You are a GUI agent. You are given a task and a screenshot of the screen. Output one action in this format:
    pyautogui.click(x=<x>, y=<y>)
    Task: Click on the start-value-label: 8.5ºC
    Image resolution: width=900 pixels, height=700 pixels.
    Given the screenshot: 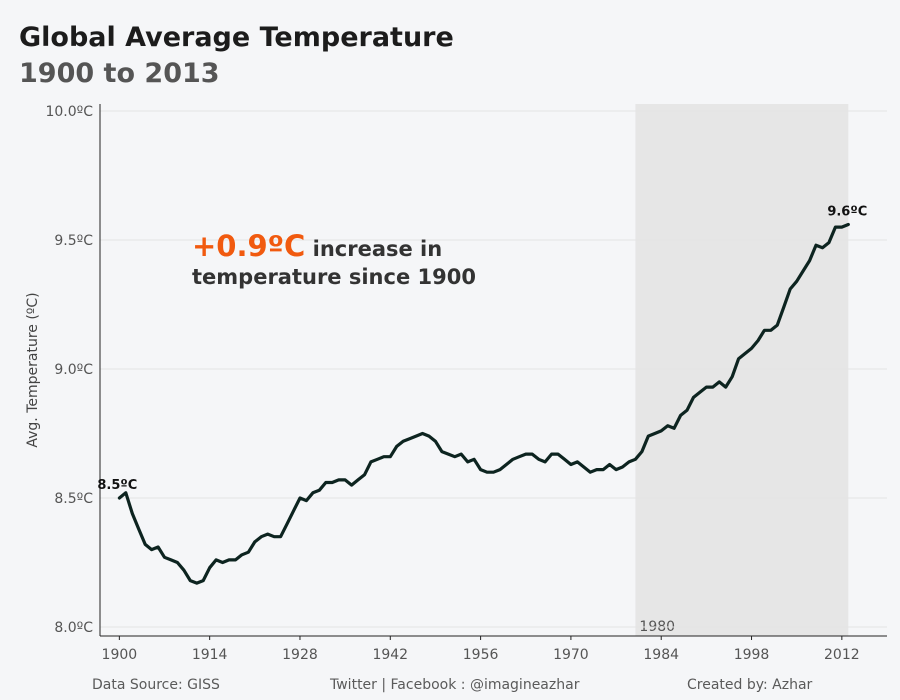 What is the action you would take?
    pyautogui.click(x=117, y=485)
    